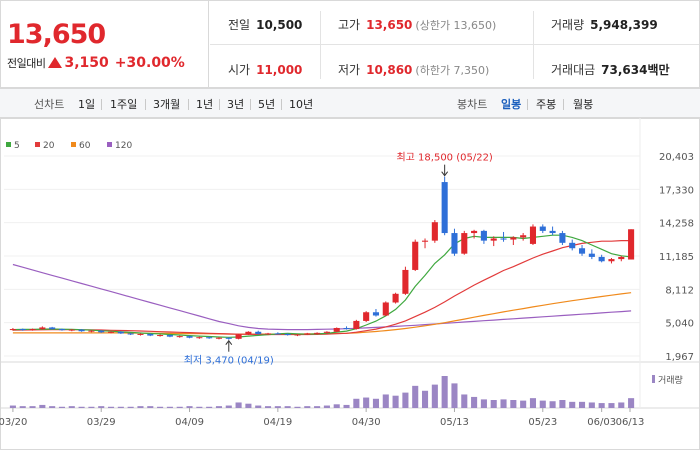 Image resolution: width=700 pixels, height=450 pixels. What do you see at coordinates (55, 62) in the screenshot?
I see `up-arrow-icon` at bounding box center [55, 62].